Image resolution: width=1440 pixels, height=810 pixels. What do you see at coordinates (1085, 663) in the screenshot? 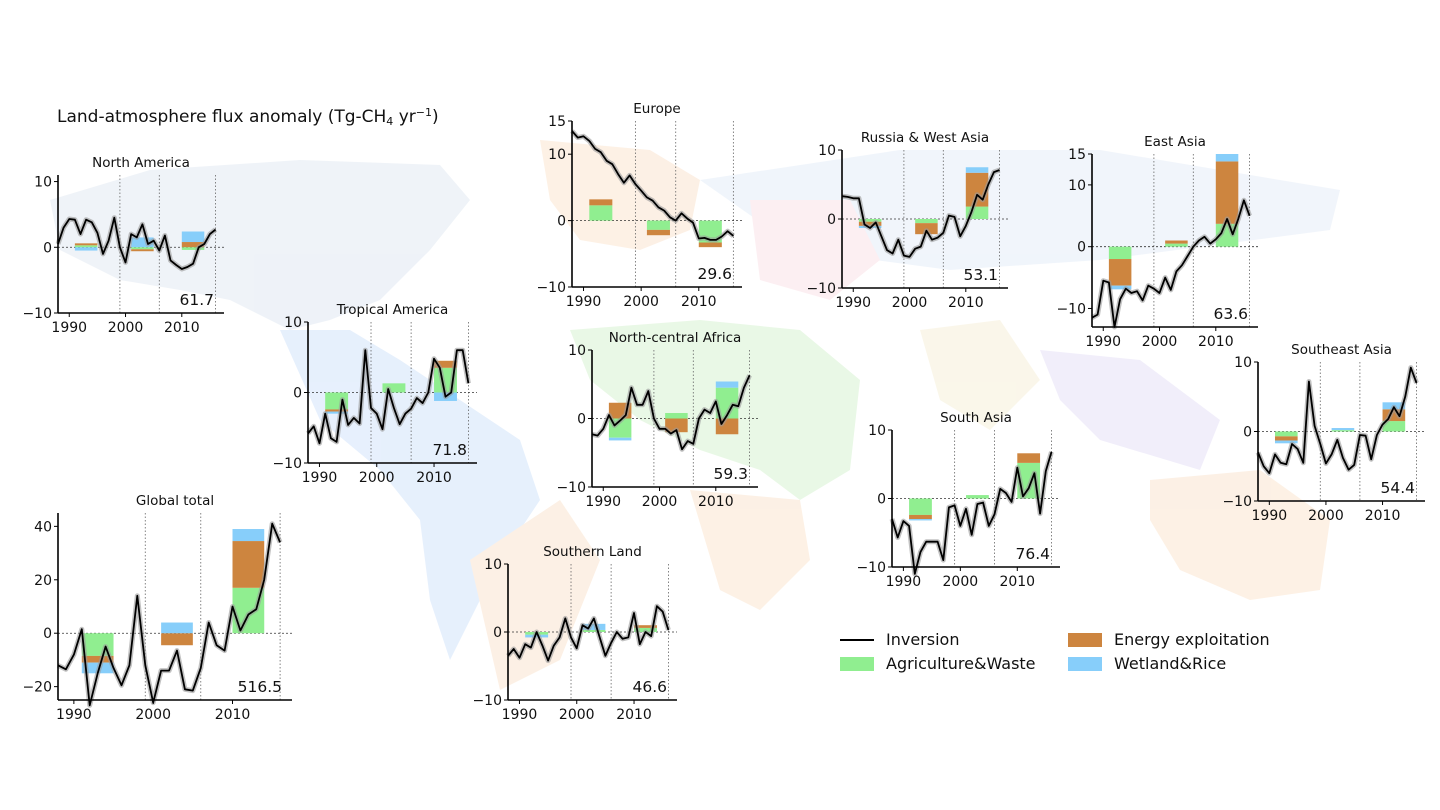
I see `legend-swatch-wetland` at bounding box center [1085, 663].